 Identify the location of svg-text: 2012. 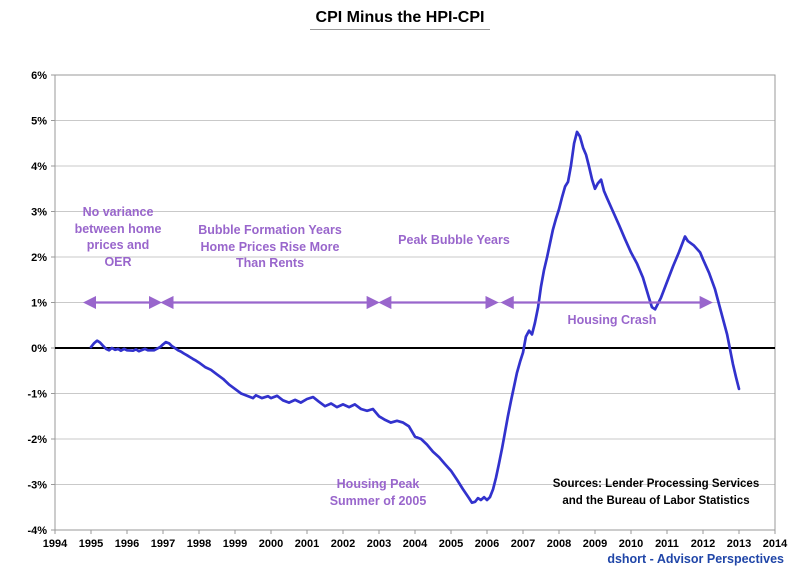
(703, 544).